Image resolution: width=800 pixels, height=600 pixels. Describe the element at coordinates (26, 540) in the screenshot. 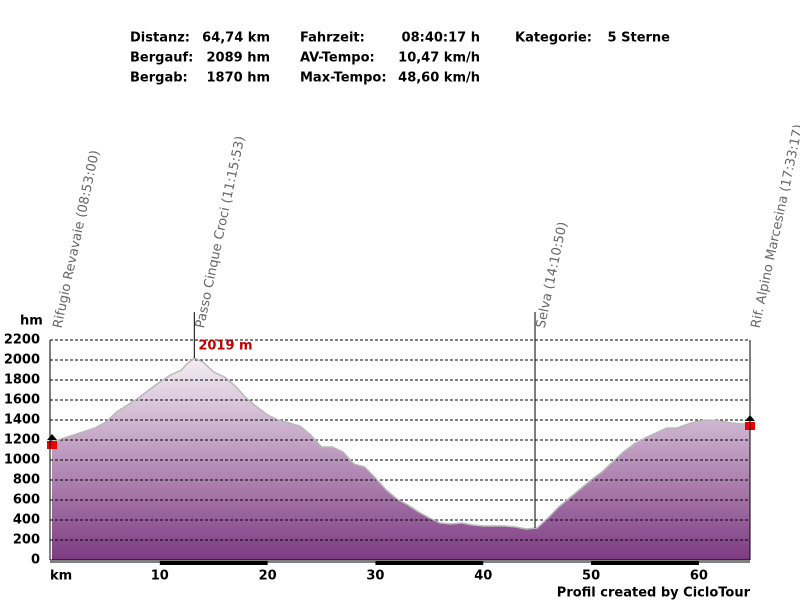

I see `y-tick-label: 200` at that location.